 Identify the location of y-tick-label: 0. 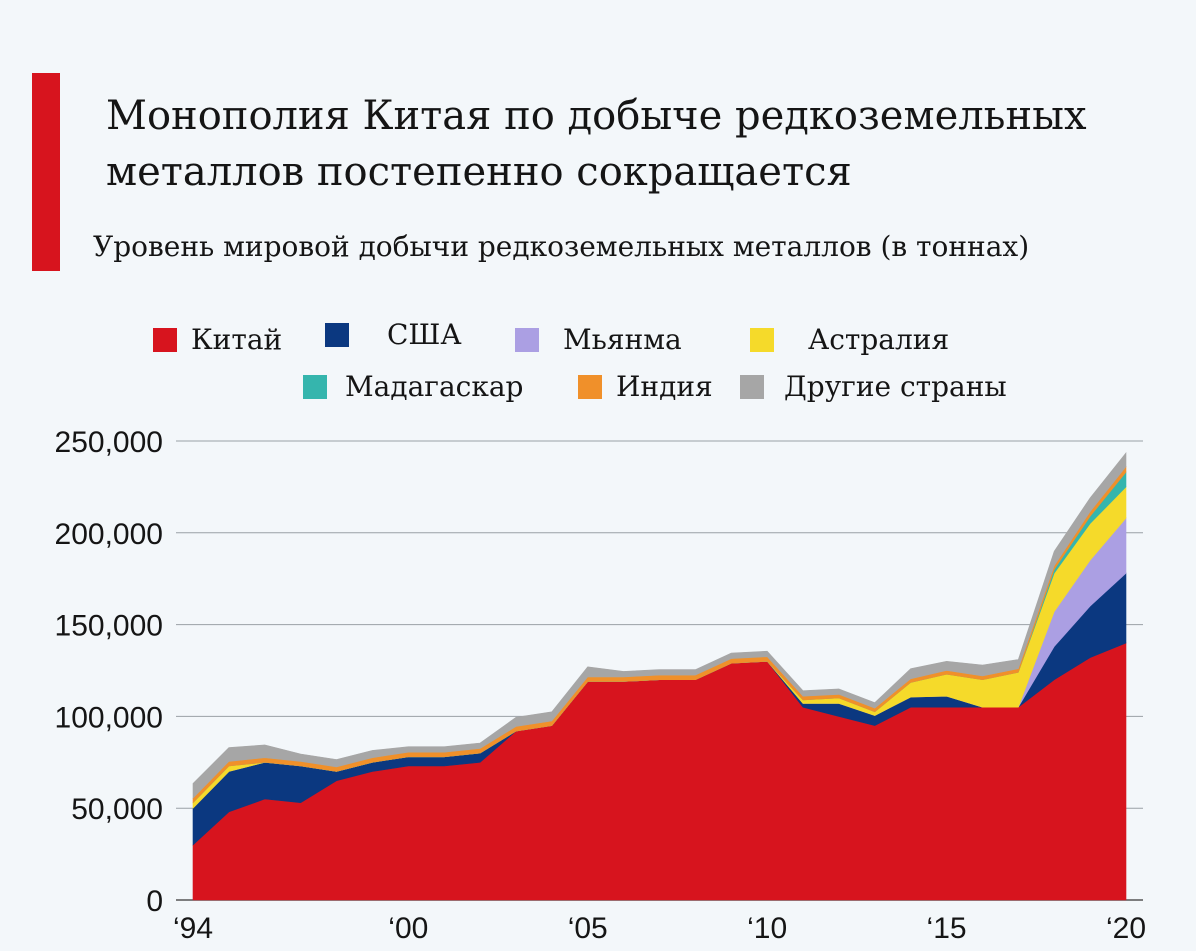
(154, 901).